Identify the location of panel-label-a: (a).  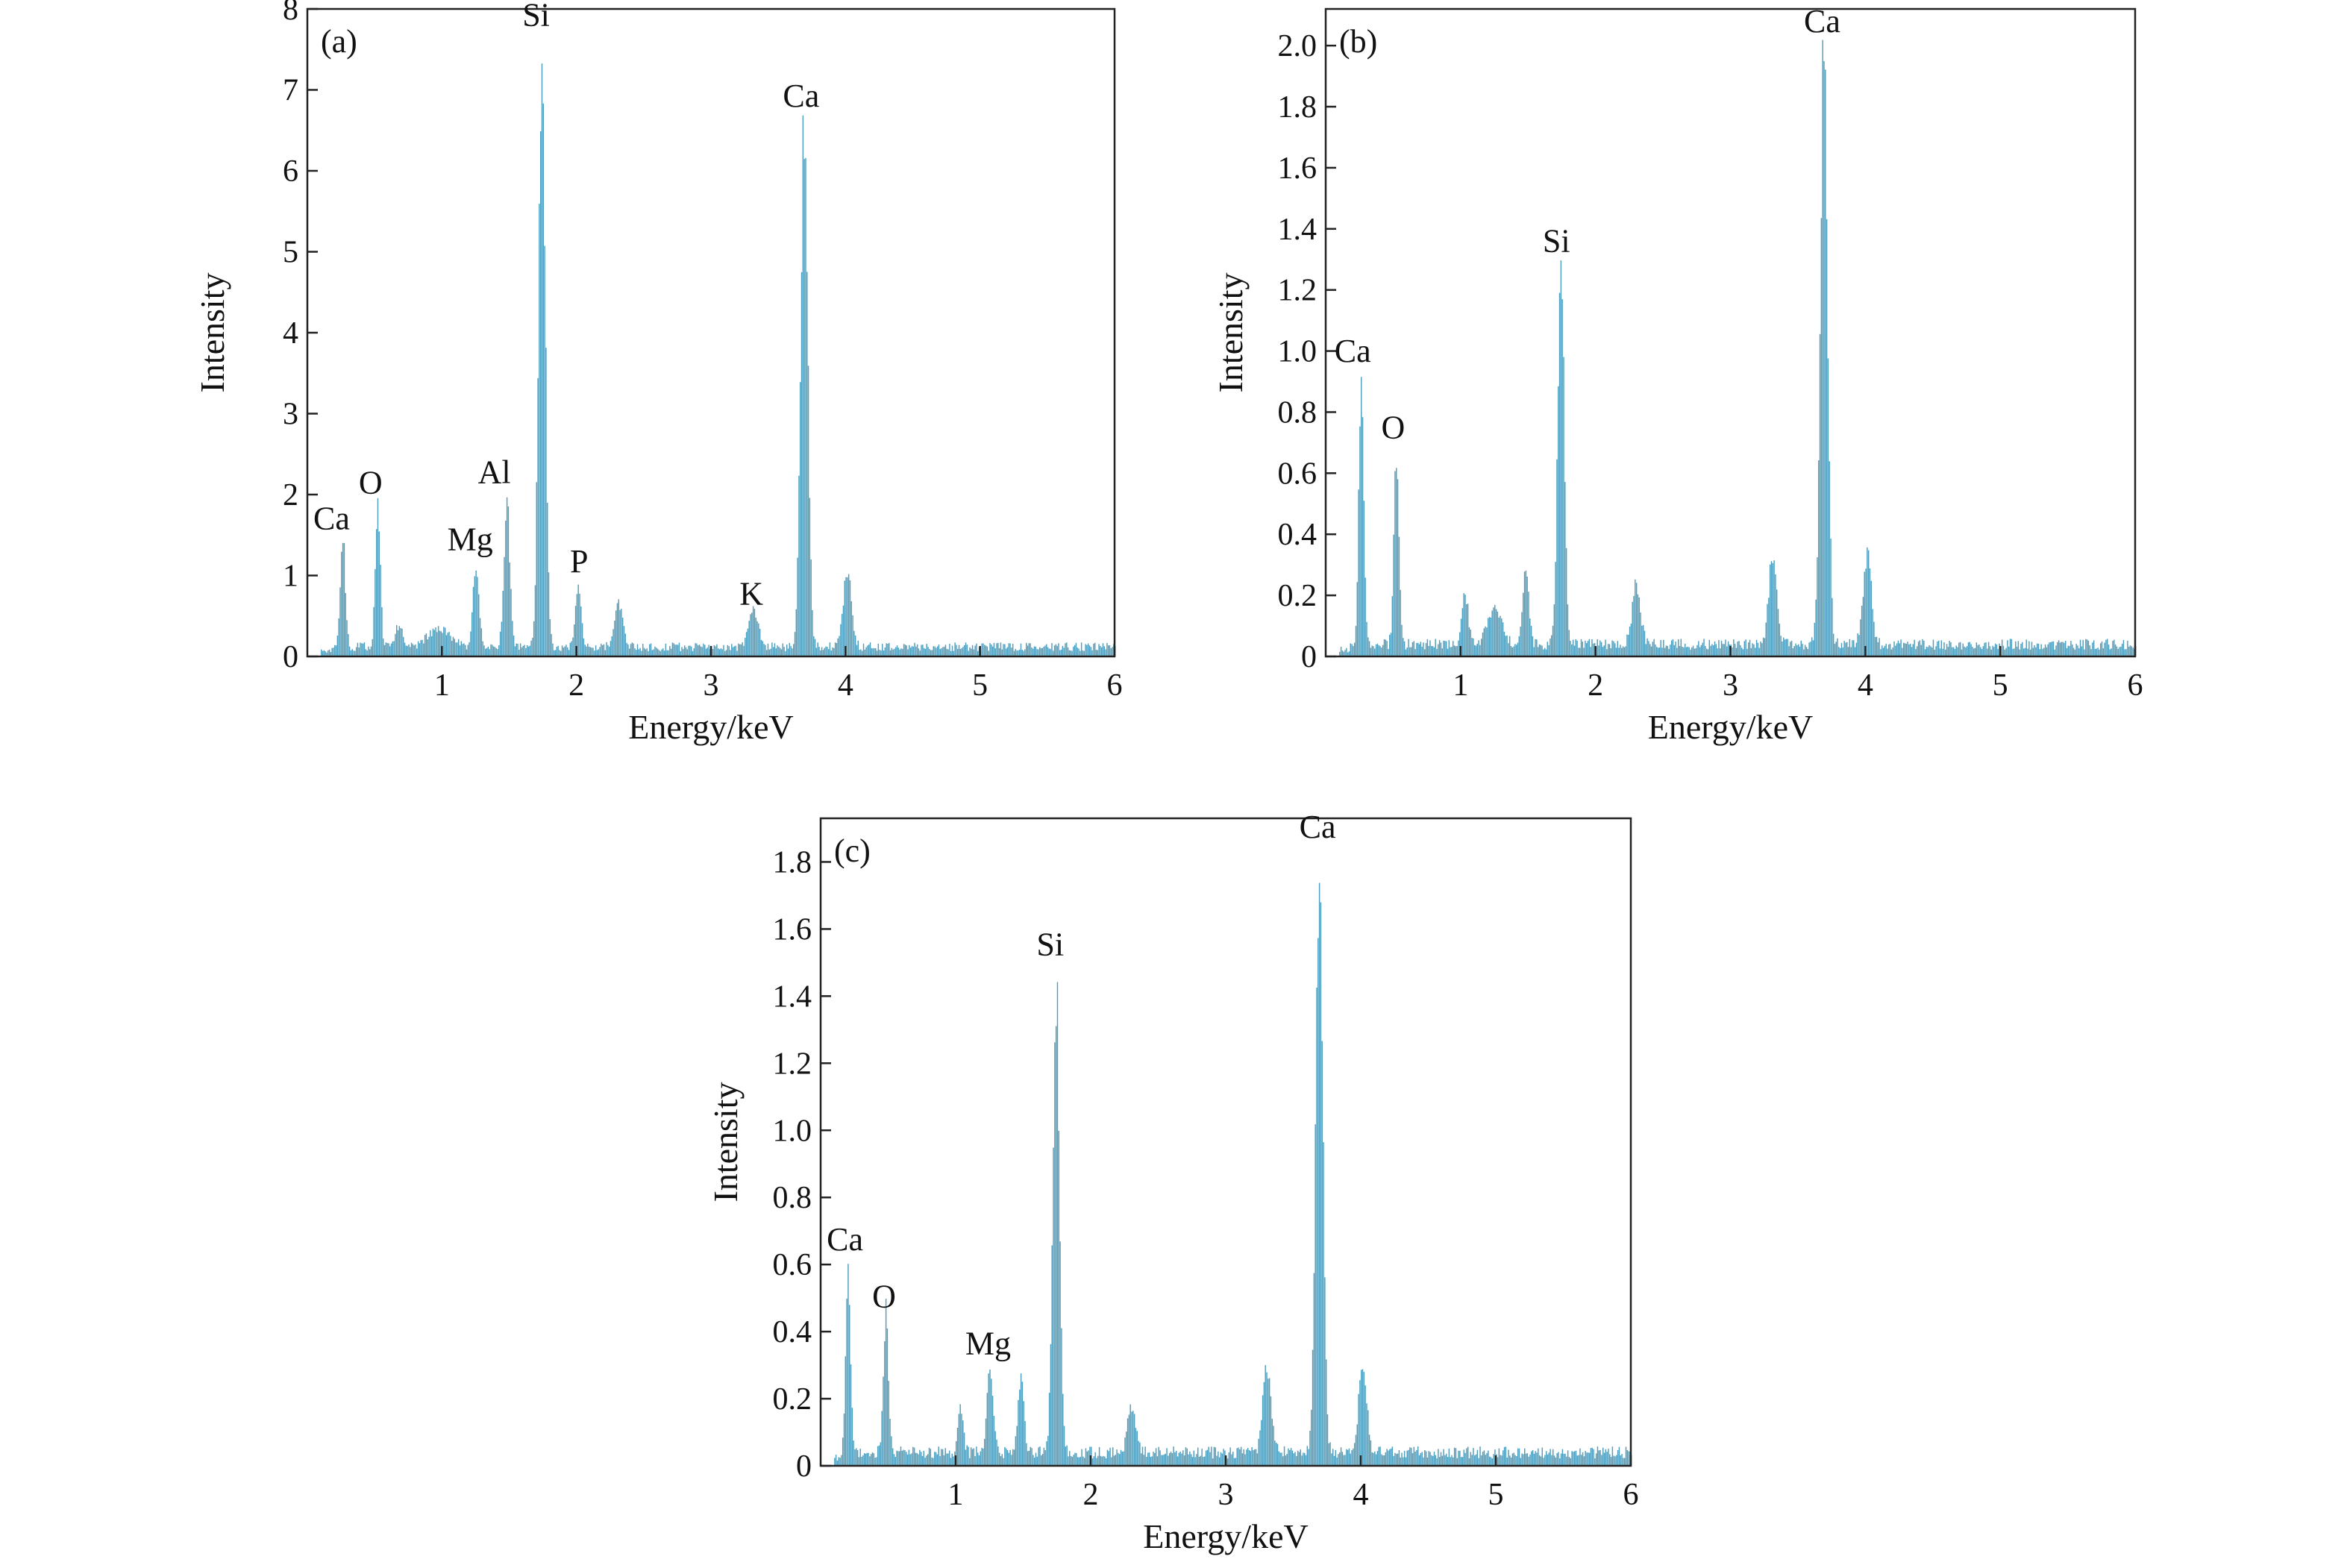
(339, 41).